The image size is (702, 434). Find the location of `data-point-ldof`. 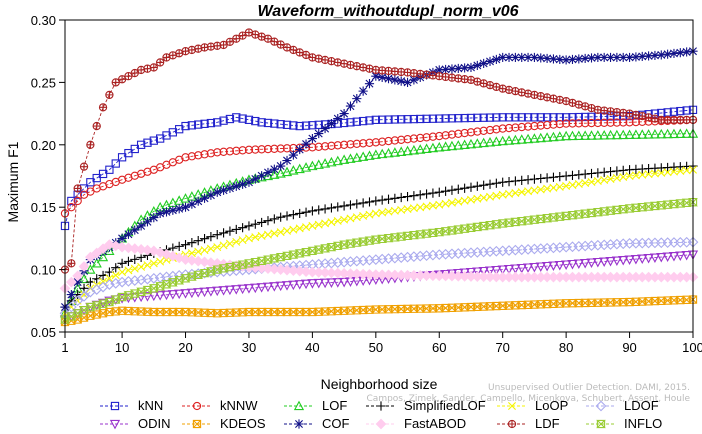

data-point-ldof is located at coordinates (71, 307).